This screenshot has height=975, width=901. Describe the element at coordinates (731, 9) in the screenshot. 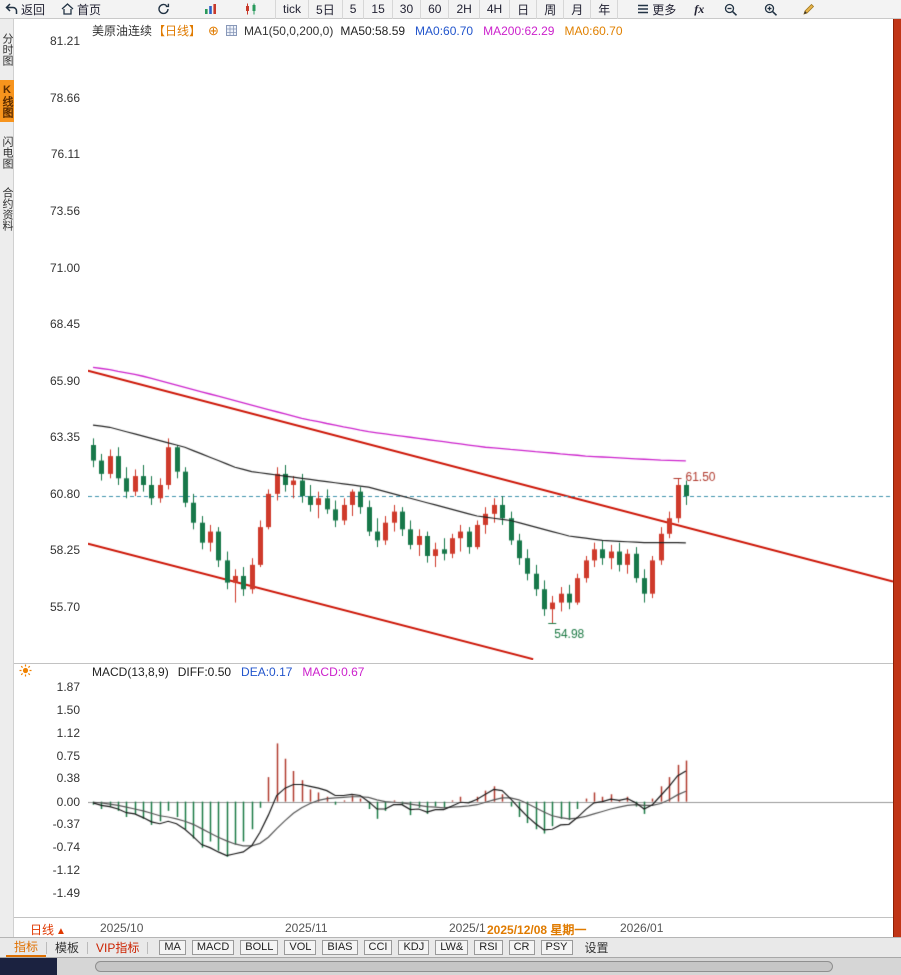

I see `zoom-out-button` at that location.